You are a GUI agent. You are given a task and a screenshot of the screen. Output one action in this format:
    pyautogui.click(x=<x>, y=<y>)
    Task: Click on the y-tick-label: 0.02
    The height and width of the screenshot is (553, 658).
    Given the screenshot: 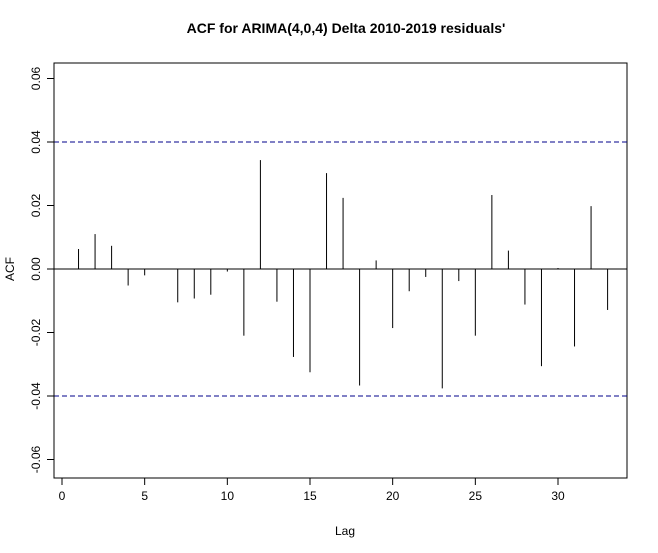 What is the action you would take?
    pyautogui.click(x=36, y=205)
    